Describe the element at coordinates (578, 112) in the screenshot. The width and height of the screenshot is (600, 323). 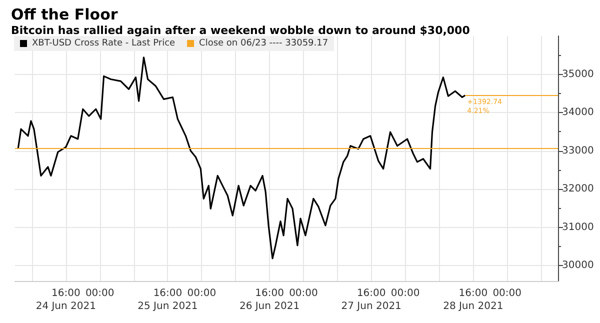
I see `y-tick-label: 34000` at that location.